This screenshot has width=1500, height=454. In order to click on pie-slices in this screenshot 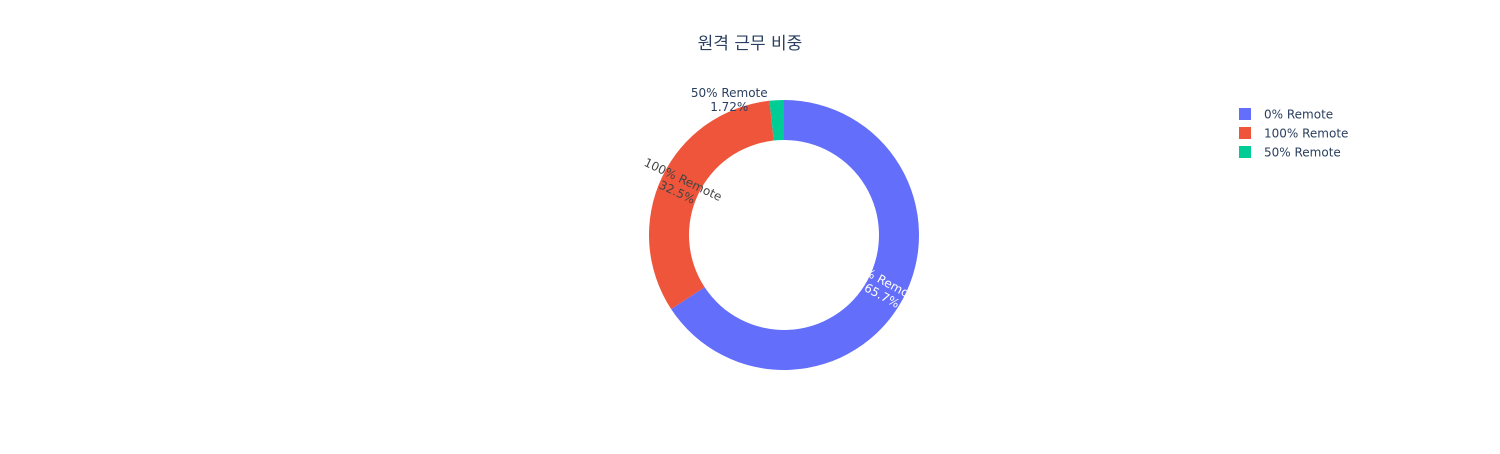, I will do `click(783, 235)`.